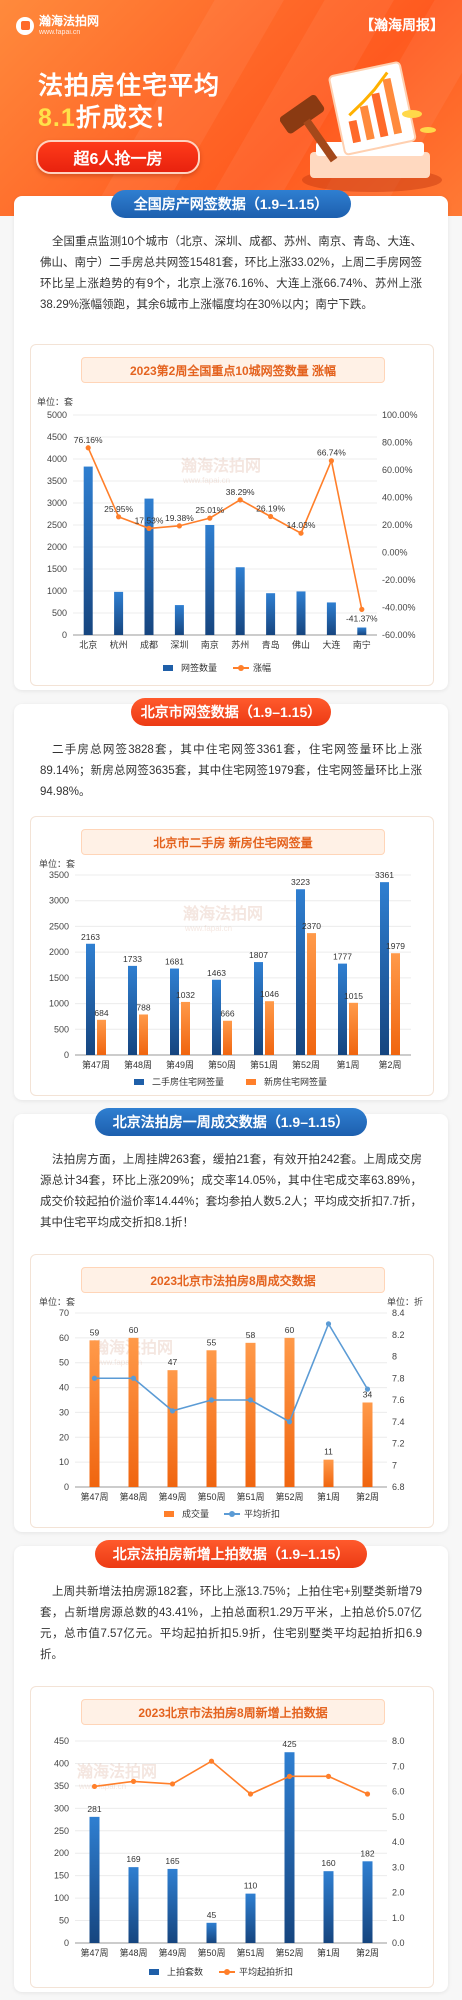 The width and height of the screenshot is (462, 2000). I want to click on y2-tick-label: 6.0, so click(398, 1792).